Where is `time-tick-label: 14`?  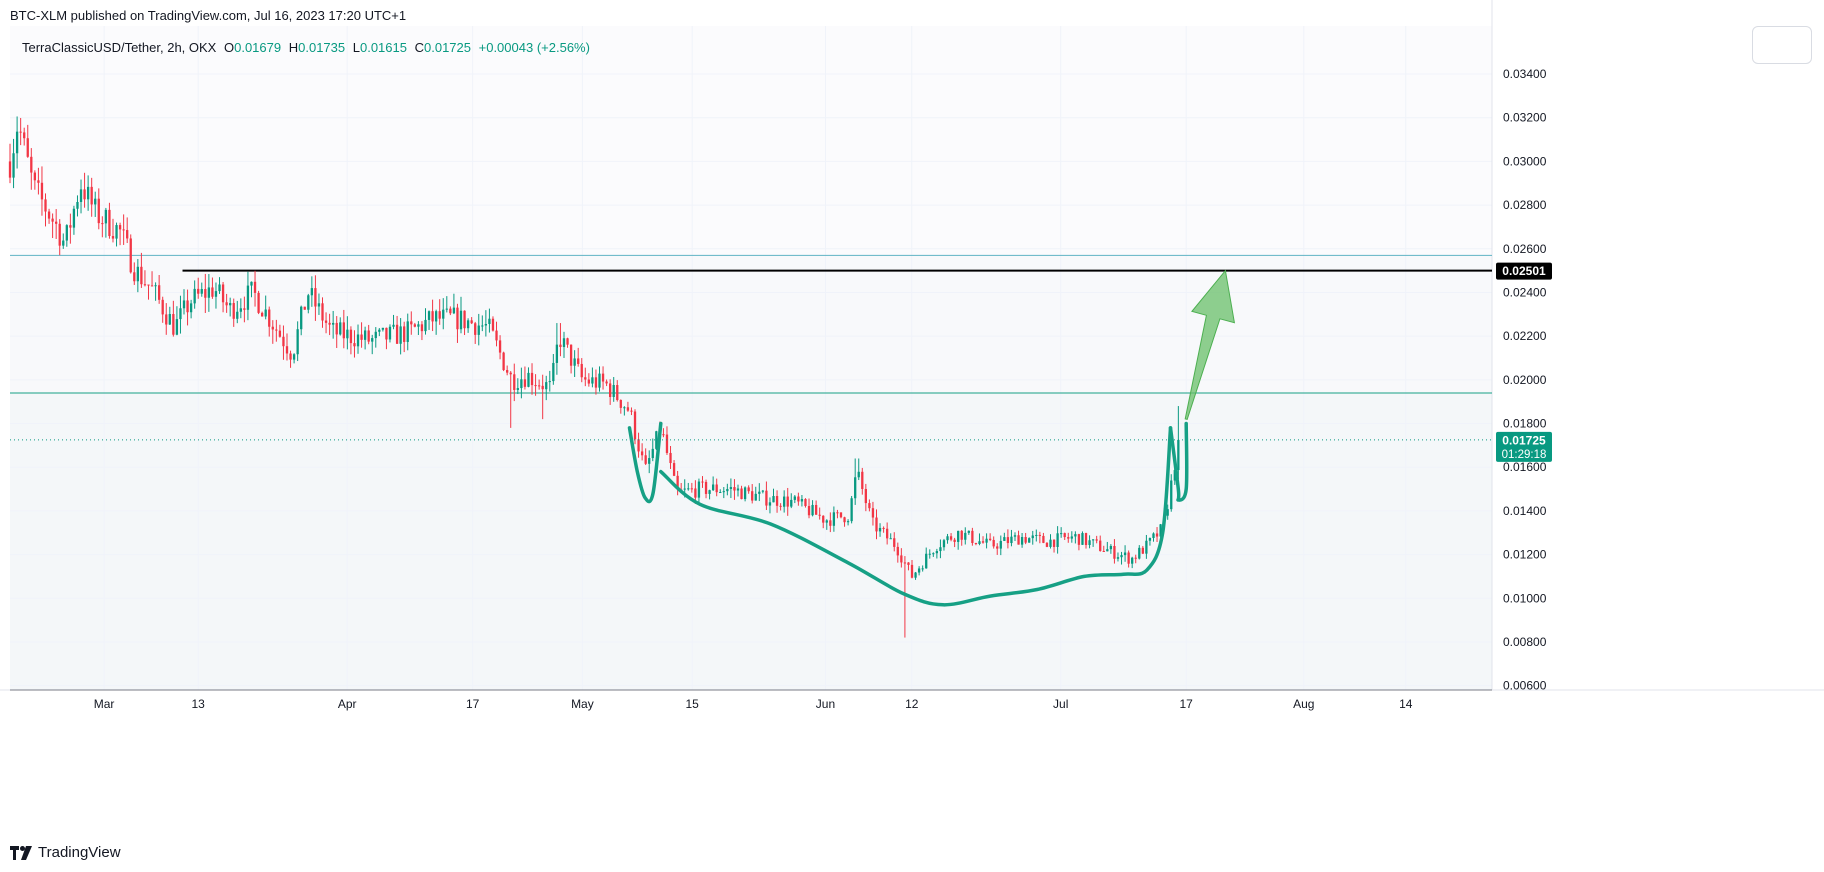 time-tick-label: 14 is located at coordinates (1406, 704).